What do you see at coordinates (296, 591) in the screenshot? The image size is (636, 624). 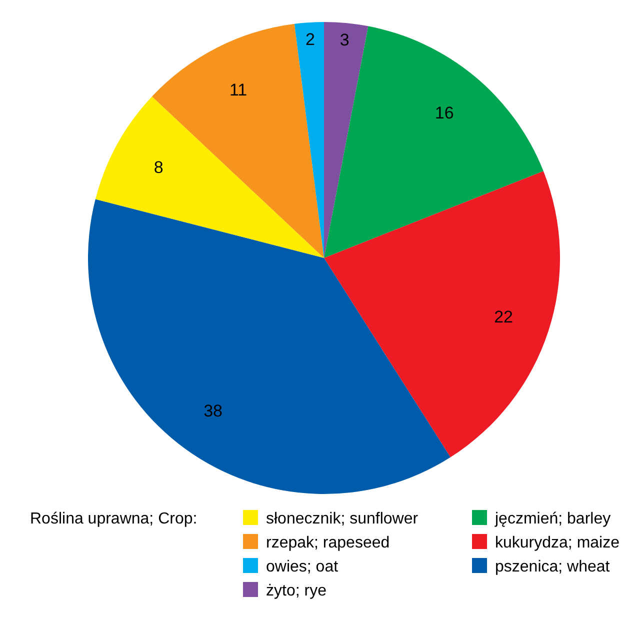 I see `legend-label: żyto; rye` at bounding box center [296, 591].